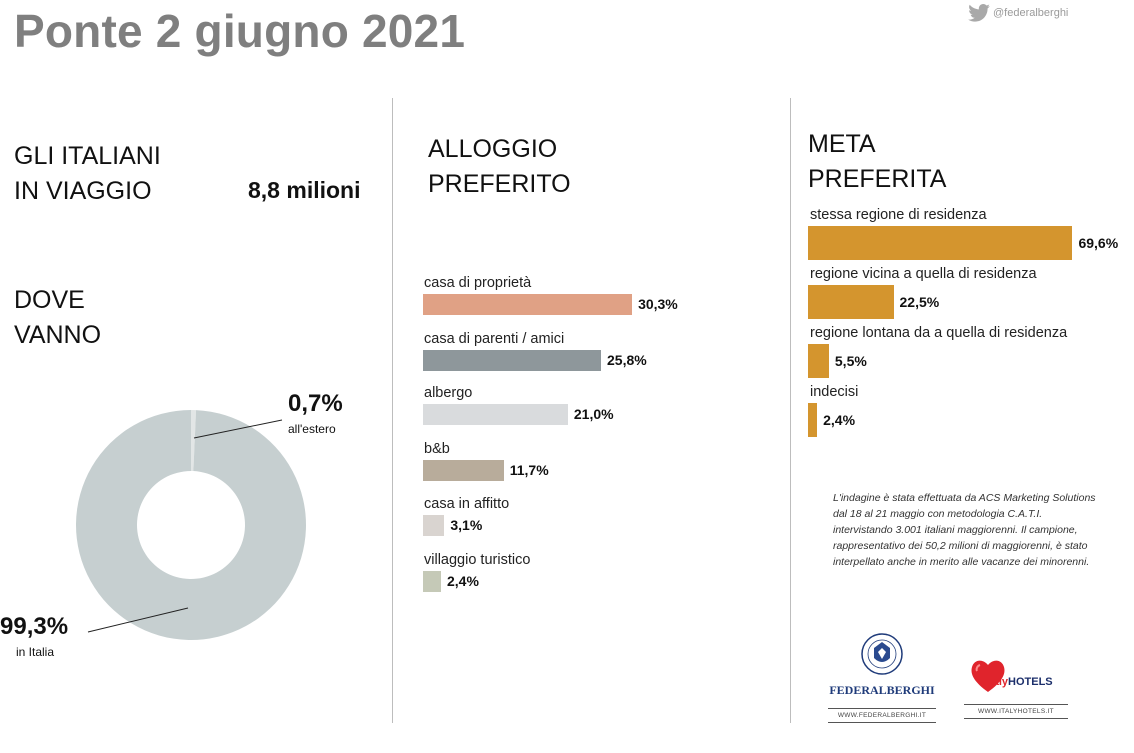 The height and width of the screenshot is (753, 1134). I want to click on italyhotels-logo: italyHOTELS WWW.ITALYHOTELS.IT, so click(1016, 687).